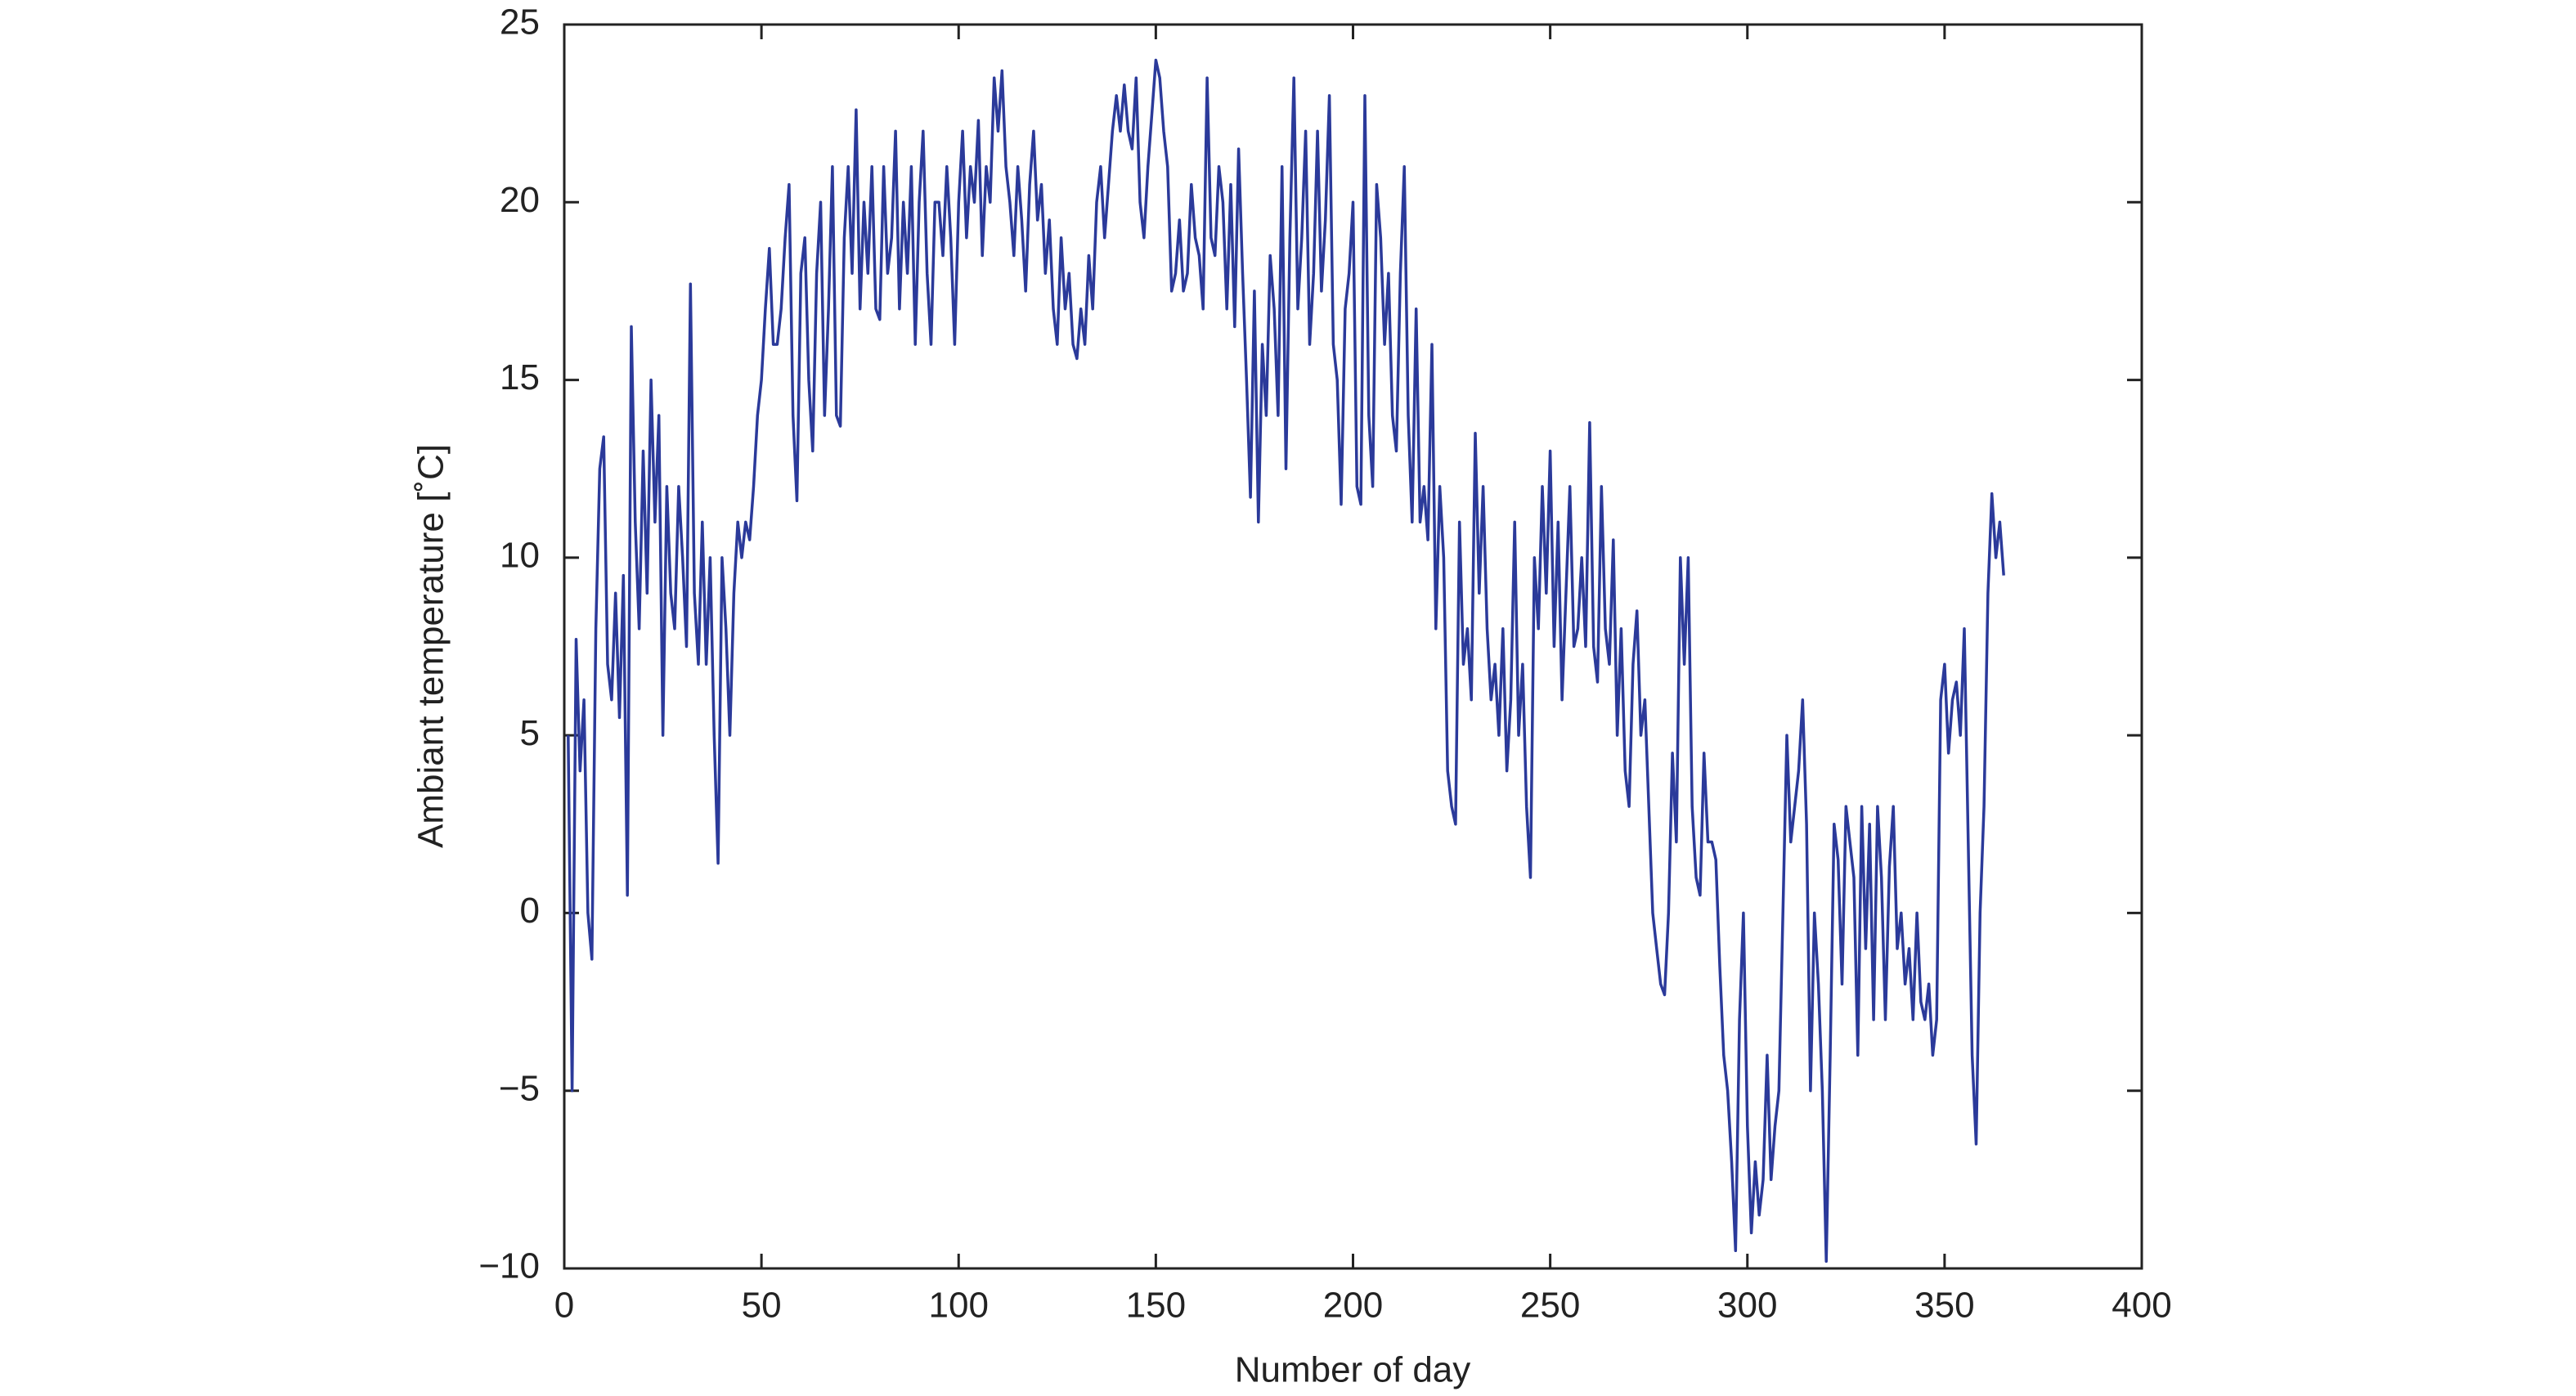 The width and height of the screenshot is (2576, 1396). I want to click on y-tick-label: 15, so click(520, 377).